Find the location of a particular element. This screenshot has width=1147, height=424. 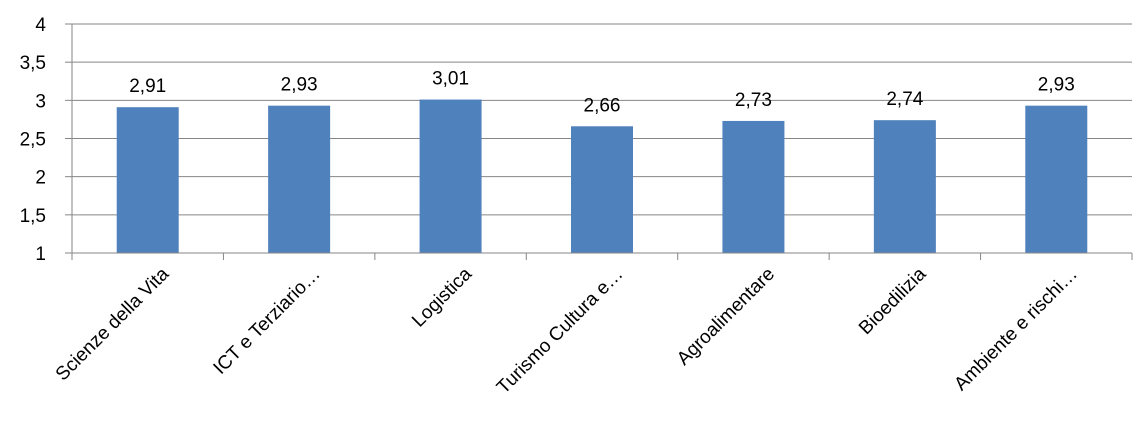

x-tick-label: Agroalimentare is located at coordinates (726, 317).